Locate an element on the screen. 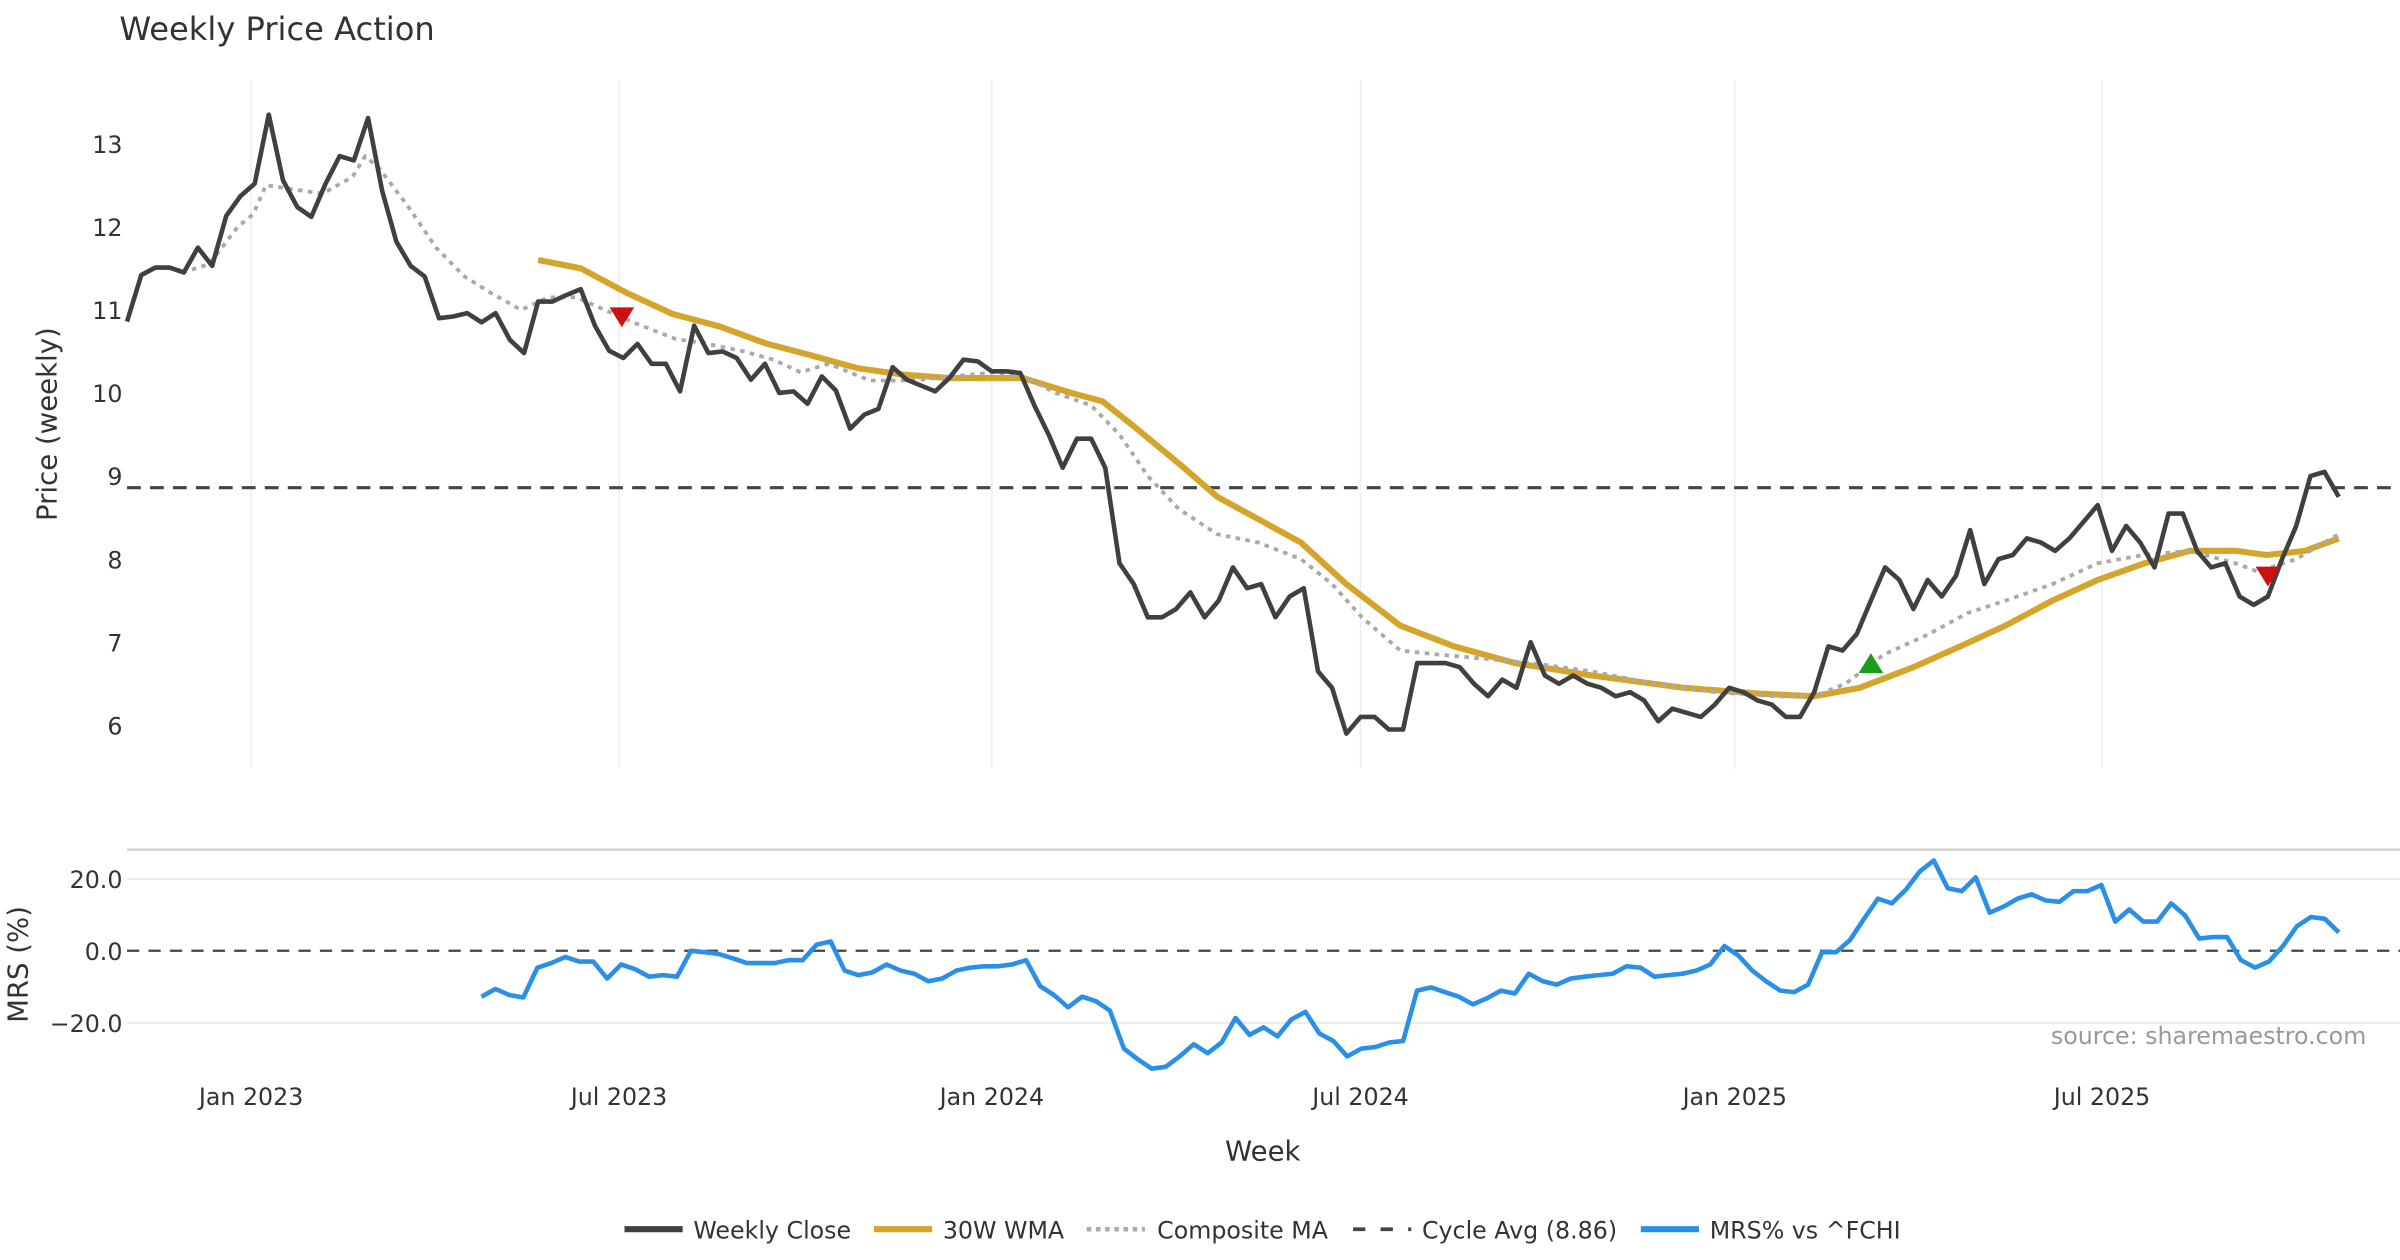  price-y-tick-label: 6 is located at coordinates (114, 726).